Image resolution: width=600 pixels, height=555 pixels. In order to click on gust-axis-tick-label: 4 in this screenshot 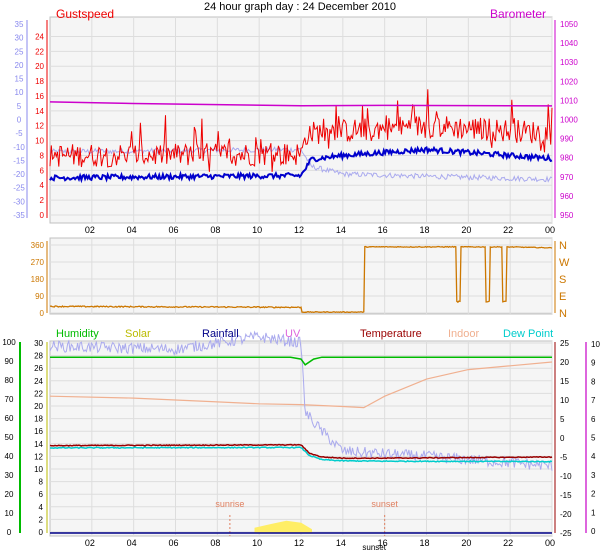, I will do `click(42, 185)`.